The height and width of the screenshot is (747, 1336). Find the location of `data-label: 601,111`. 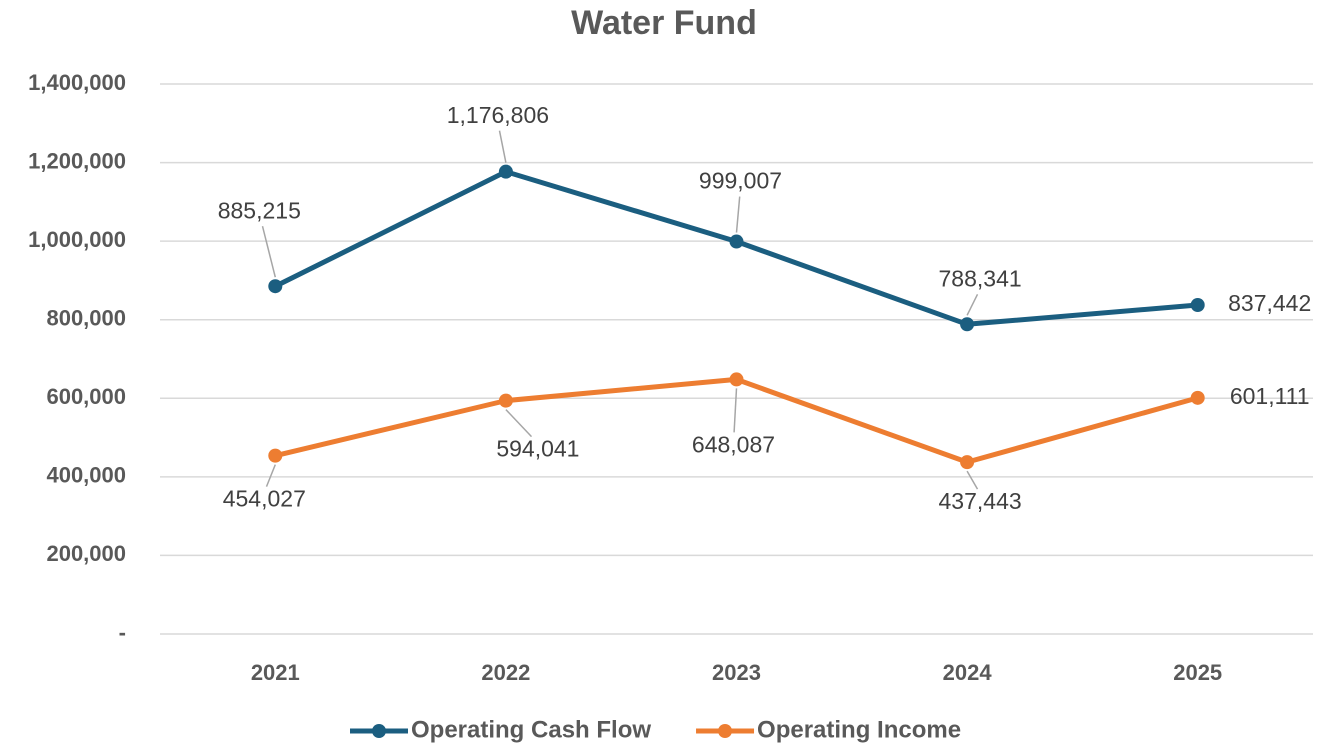

data-label: 601,111 is located at coordinates (1270, 396).